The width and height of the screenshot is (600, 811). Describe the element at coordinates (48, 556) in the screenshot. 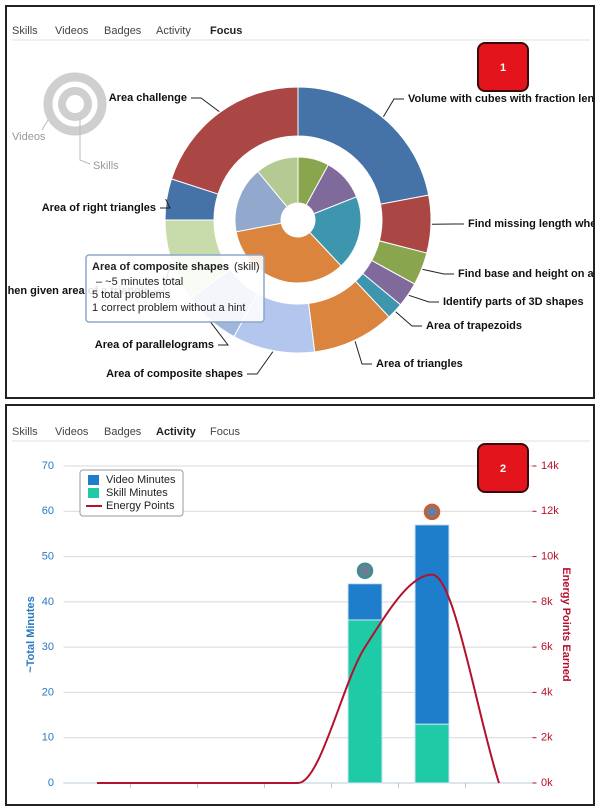

I see `y-tick-label: 50` at that location.